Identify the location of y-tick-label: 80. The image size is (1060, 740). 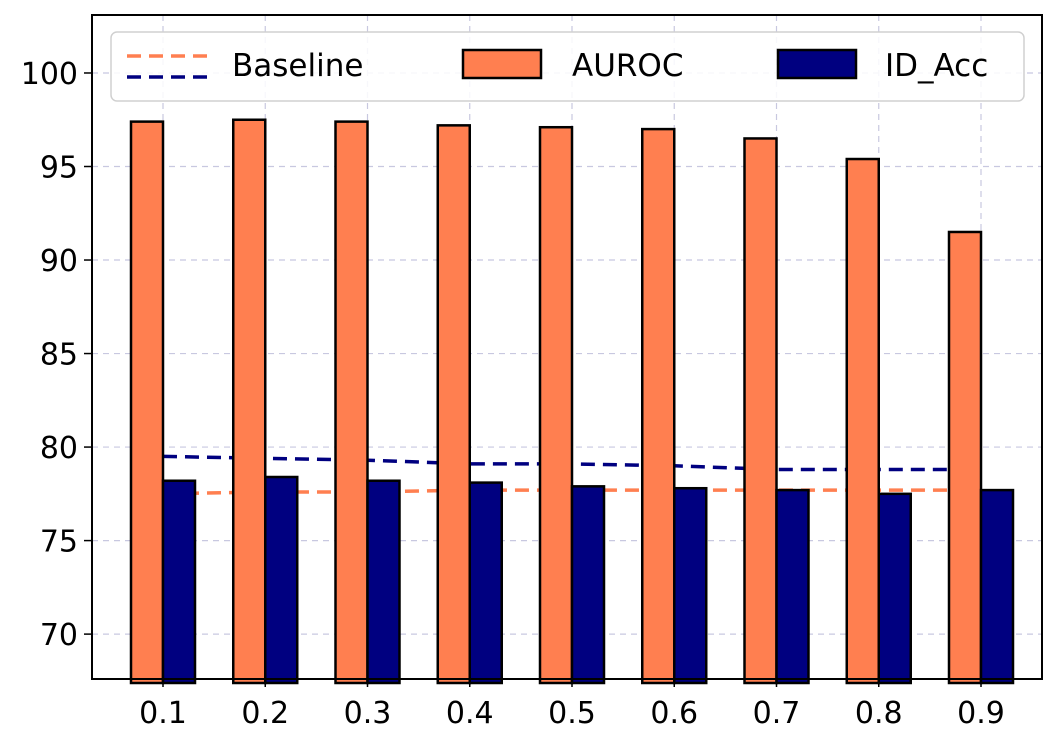
(59, 448).